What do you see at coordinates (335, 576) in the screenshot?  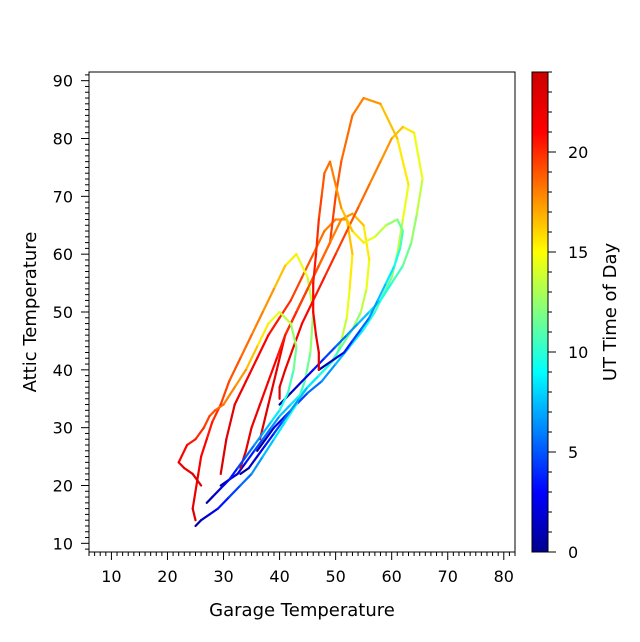 I see `x-tick-label: 50` at bounding box center [335, 576].